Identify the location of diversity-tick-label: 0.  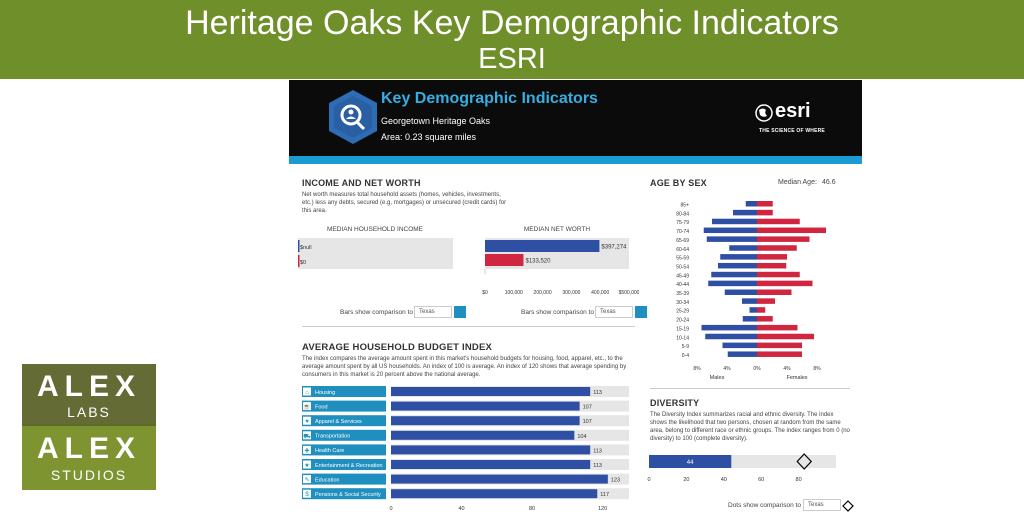
(648, 480).